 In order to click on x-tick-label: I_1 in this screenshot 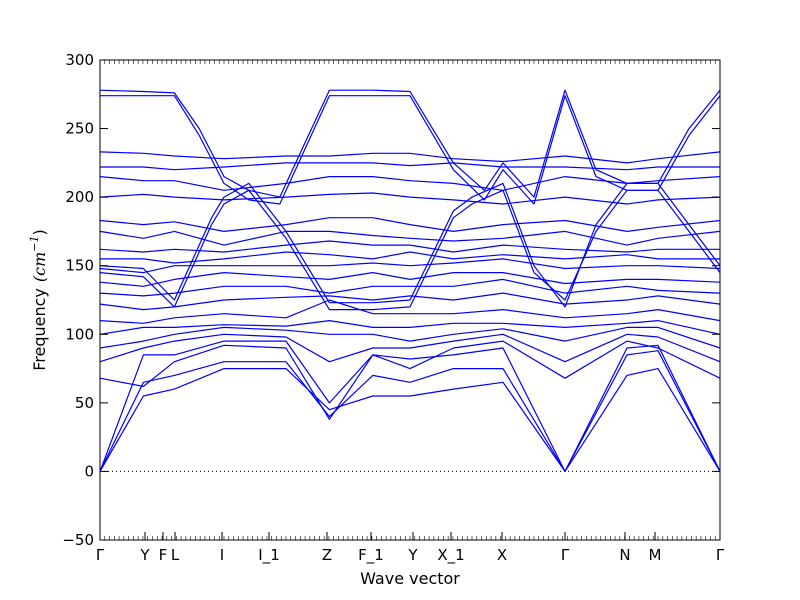, I will do `click(268, 555)`.